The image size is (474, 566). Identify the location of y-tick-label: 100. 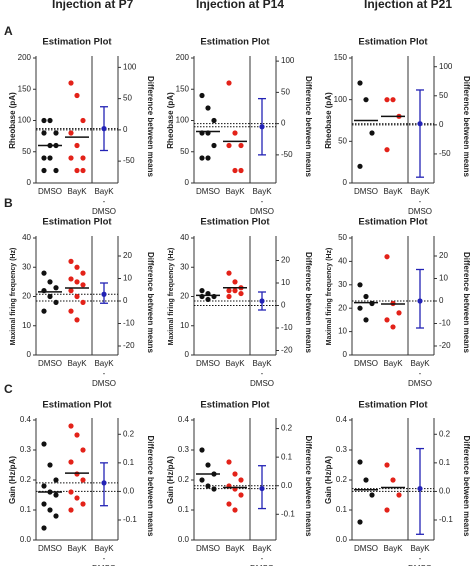
(25, 120).